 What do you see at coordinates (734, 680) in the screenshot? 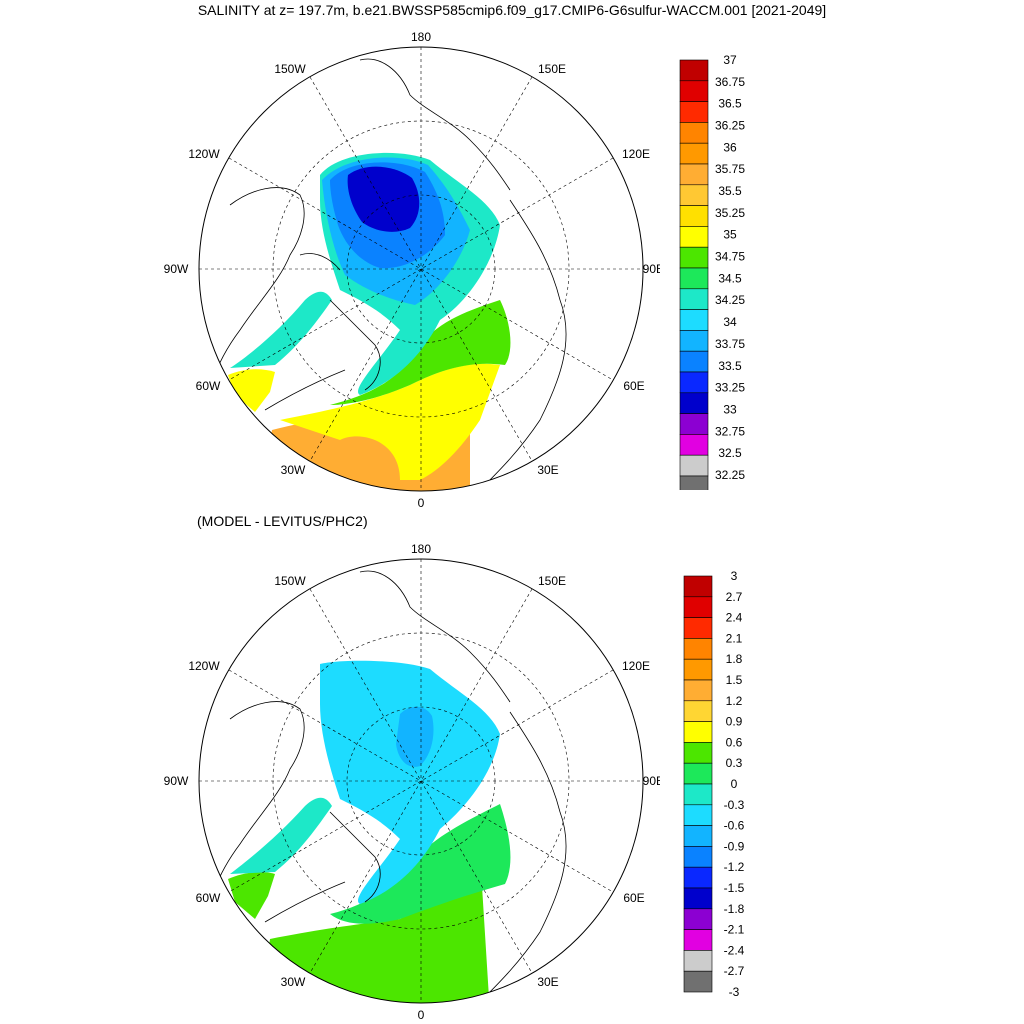
I see `difference-colorbar-tick-label: 1.5` at bounding box center [734, 680].